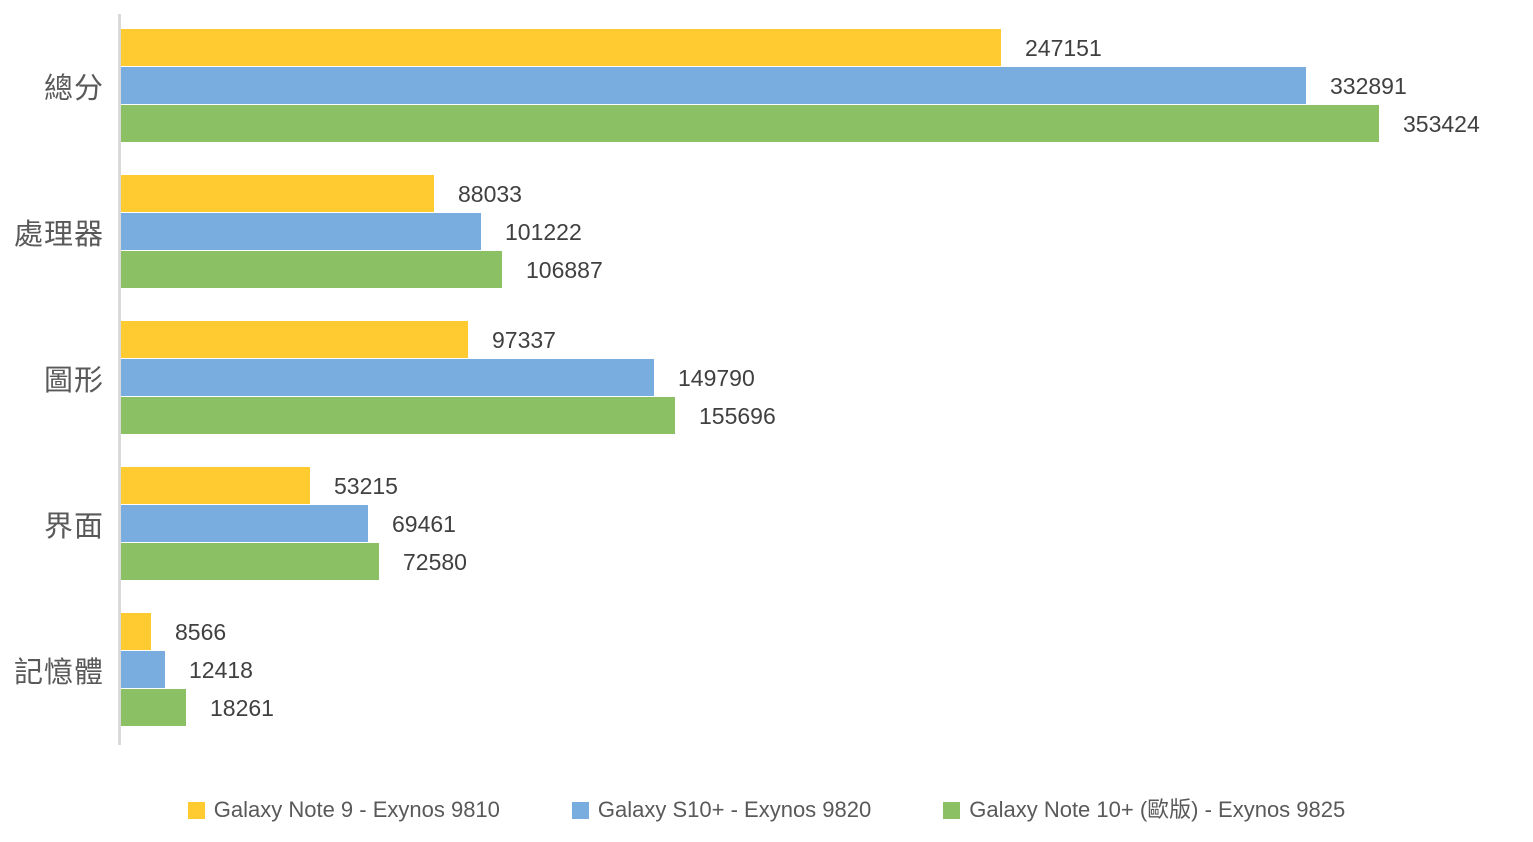 This screenshot has width=1533, height=842. I want to click on bar-row: 8566, so click(827, 632).